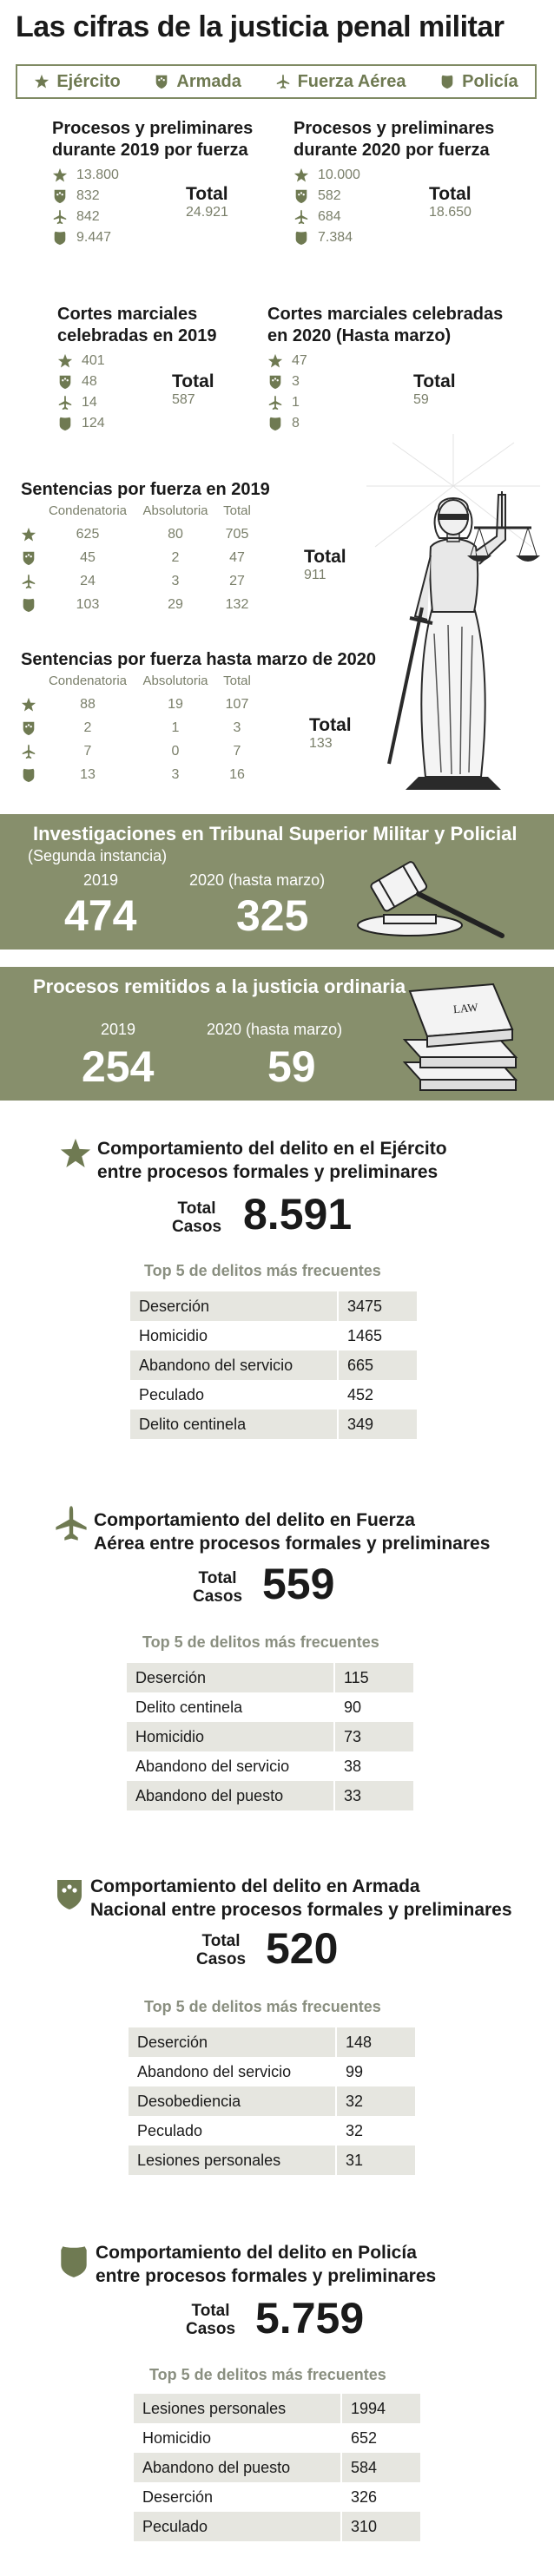 This screenshot has height=2576, width=554. Describe the element at coordinates (28, 775) in the screenshot. I see `police-shield-icon` at that location.